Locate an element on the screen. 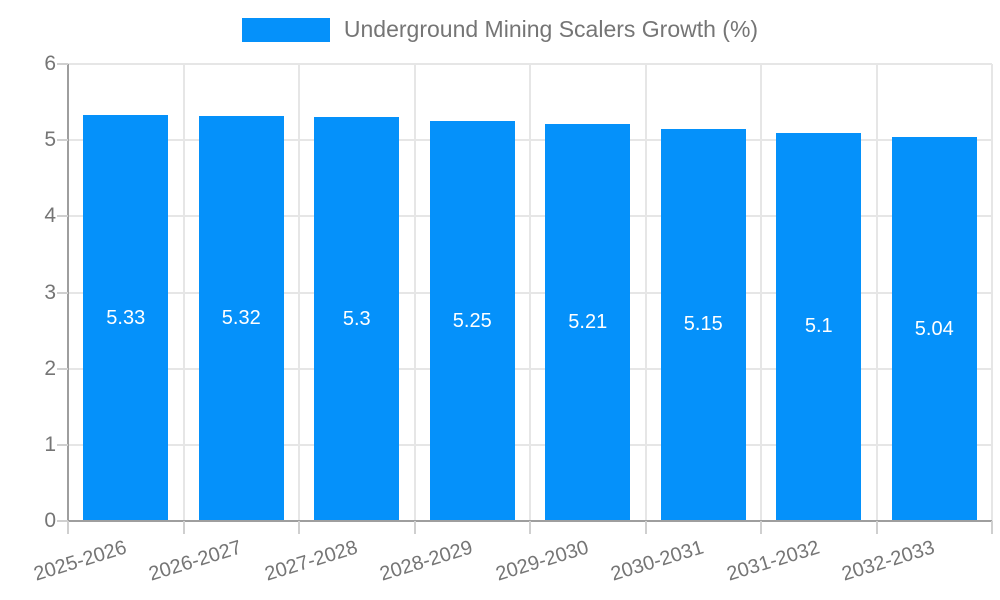 Image resolution: width=1000 pixels, height=600 pixels. y-tick-label: 4 is located at coordinates (50, 216).